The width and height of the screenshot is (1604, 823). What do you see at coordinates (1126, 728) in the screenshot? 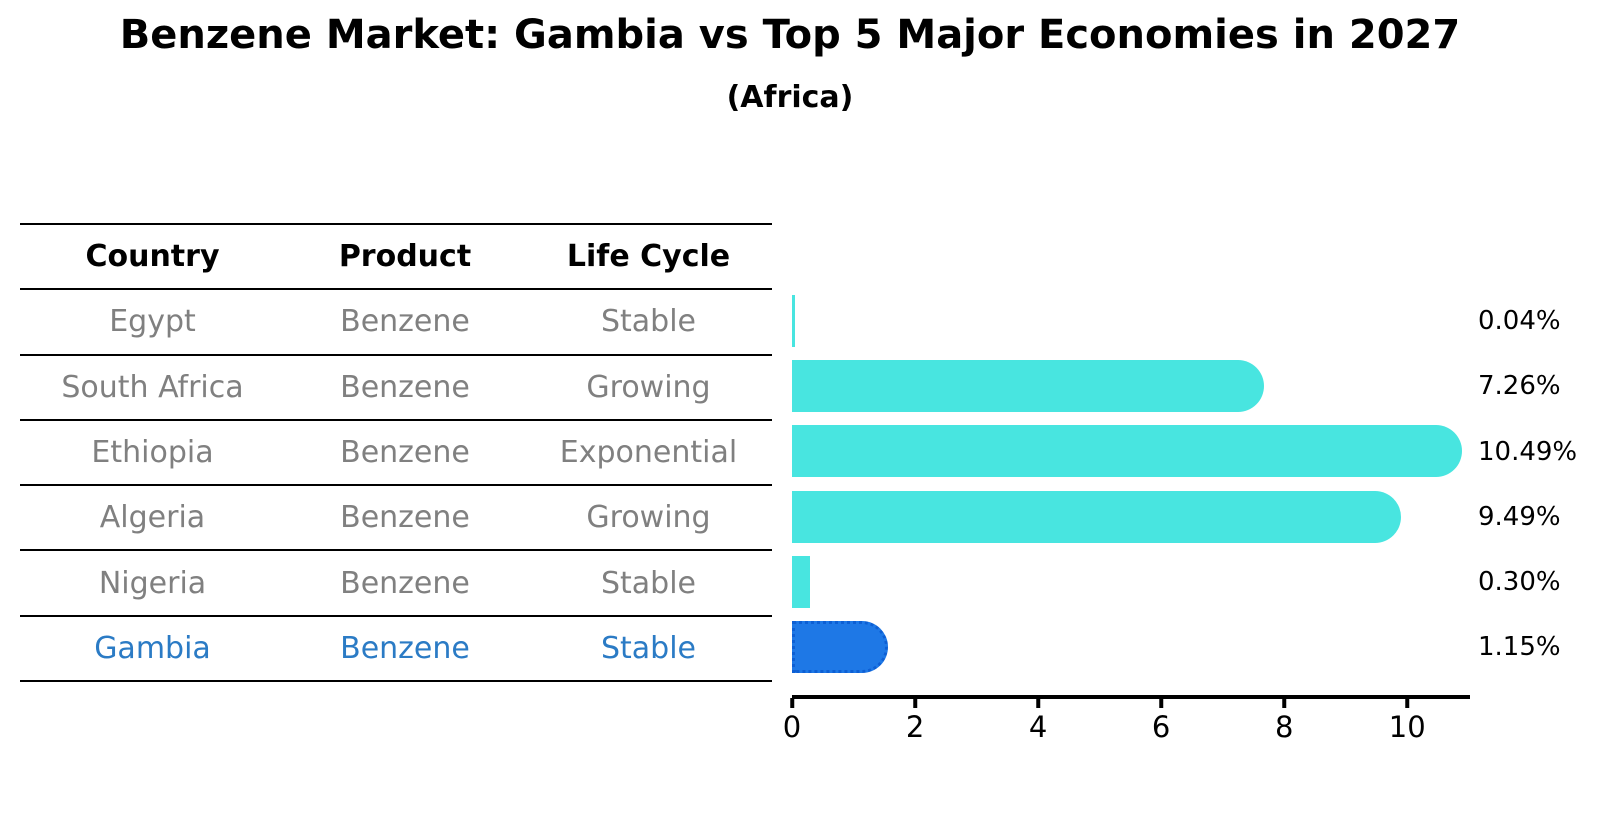
I see `x-axis-ticks: 0 2 4 6 8 10` at bounding box center [1126, 728].